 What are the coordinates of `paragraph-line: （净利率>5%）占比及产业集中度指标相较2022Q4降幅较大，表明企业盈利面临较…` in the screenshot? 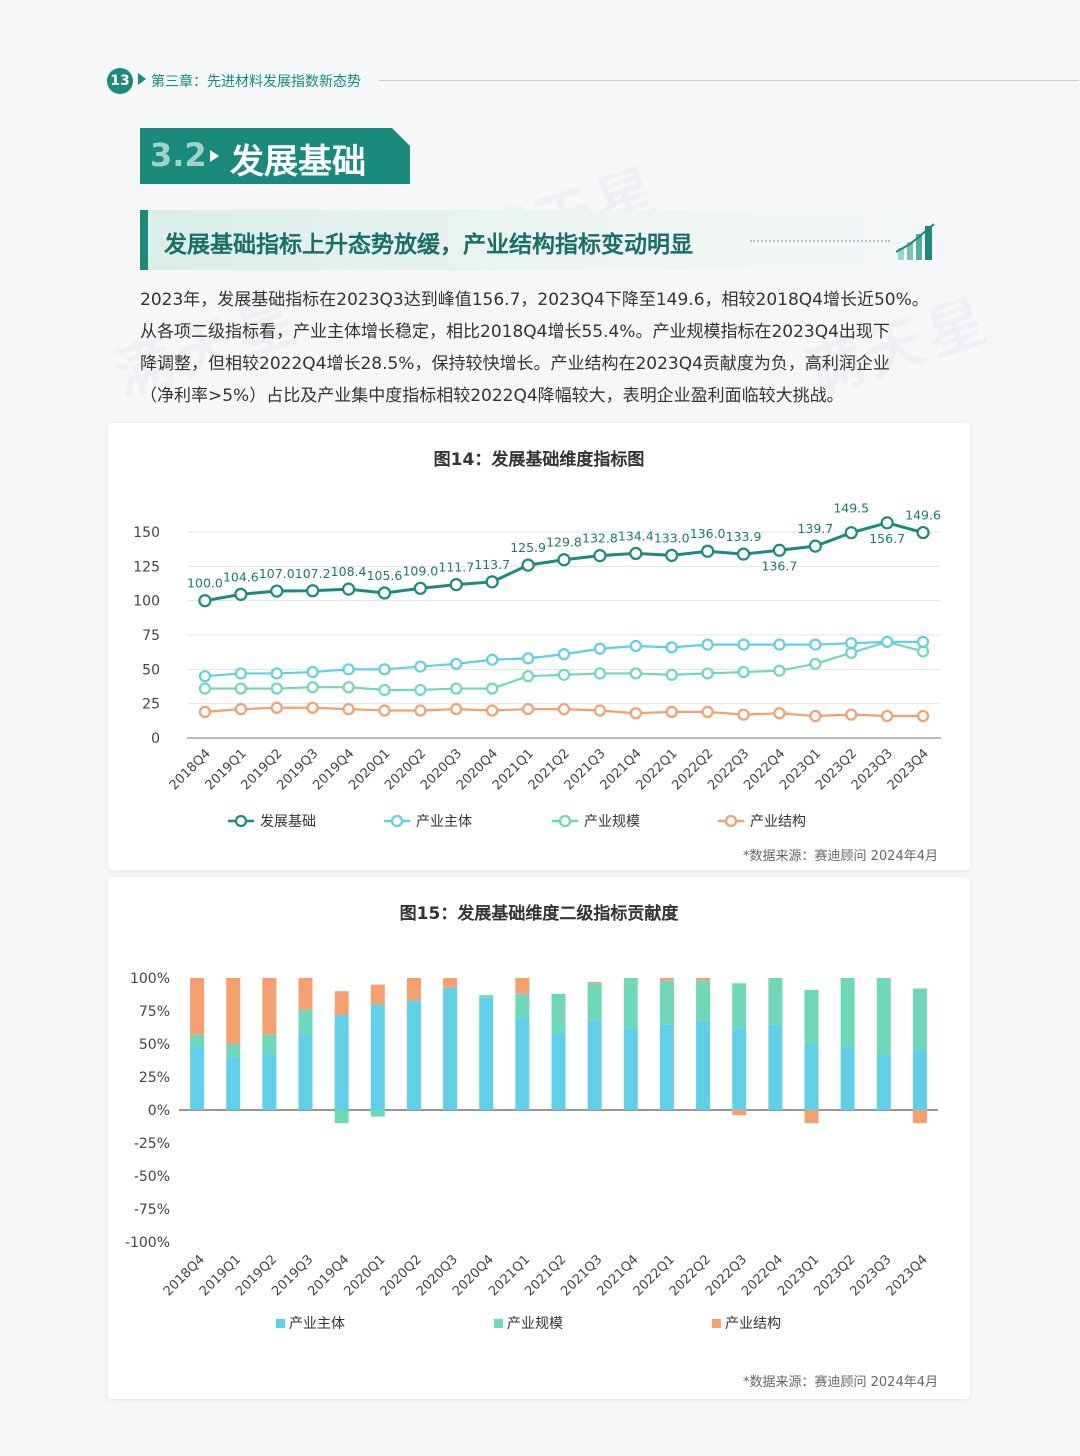 It's located at (492, 396).